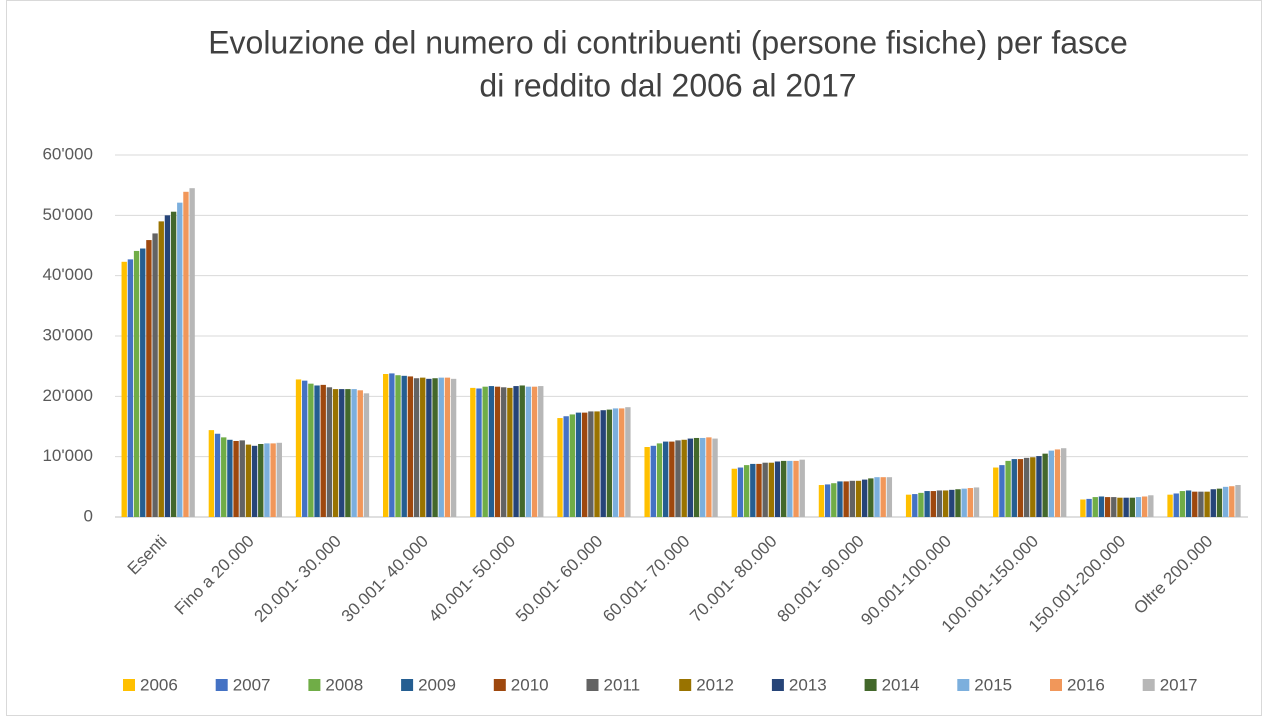  What do you see at coordinates (385, 579) in the screenshot?
I see `x-tick-label: 30.001- 40.000` at bounding box center [385, 579].